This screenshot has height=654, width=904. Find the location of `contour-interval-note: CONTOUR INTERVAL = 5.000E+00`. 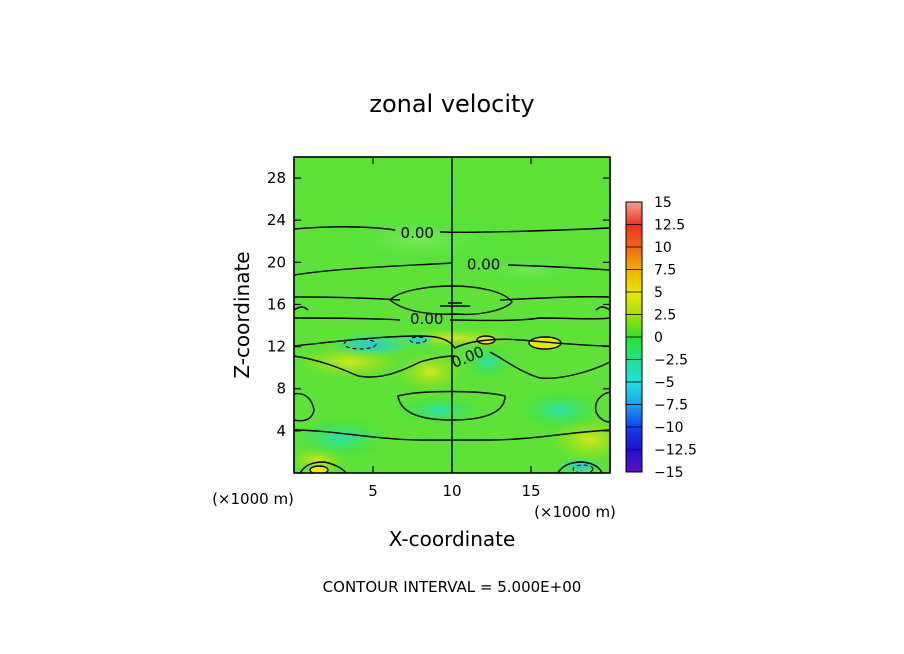

contour-interval-note: CONTOUR INTERVAL = 5.000E+00 is located at coordinates (452, 587).